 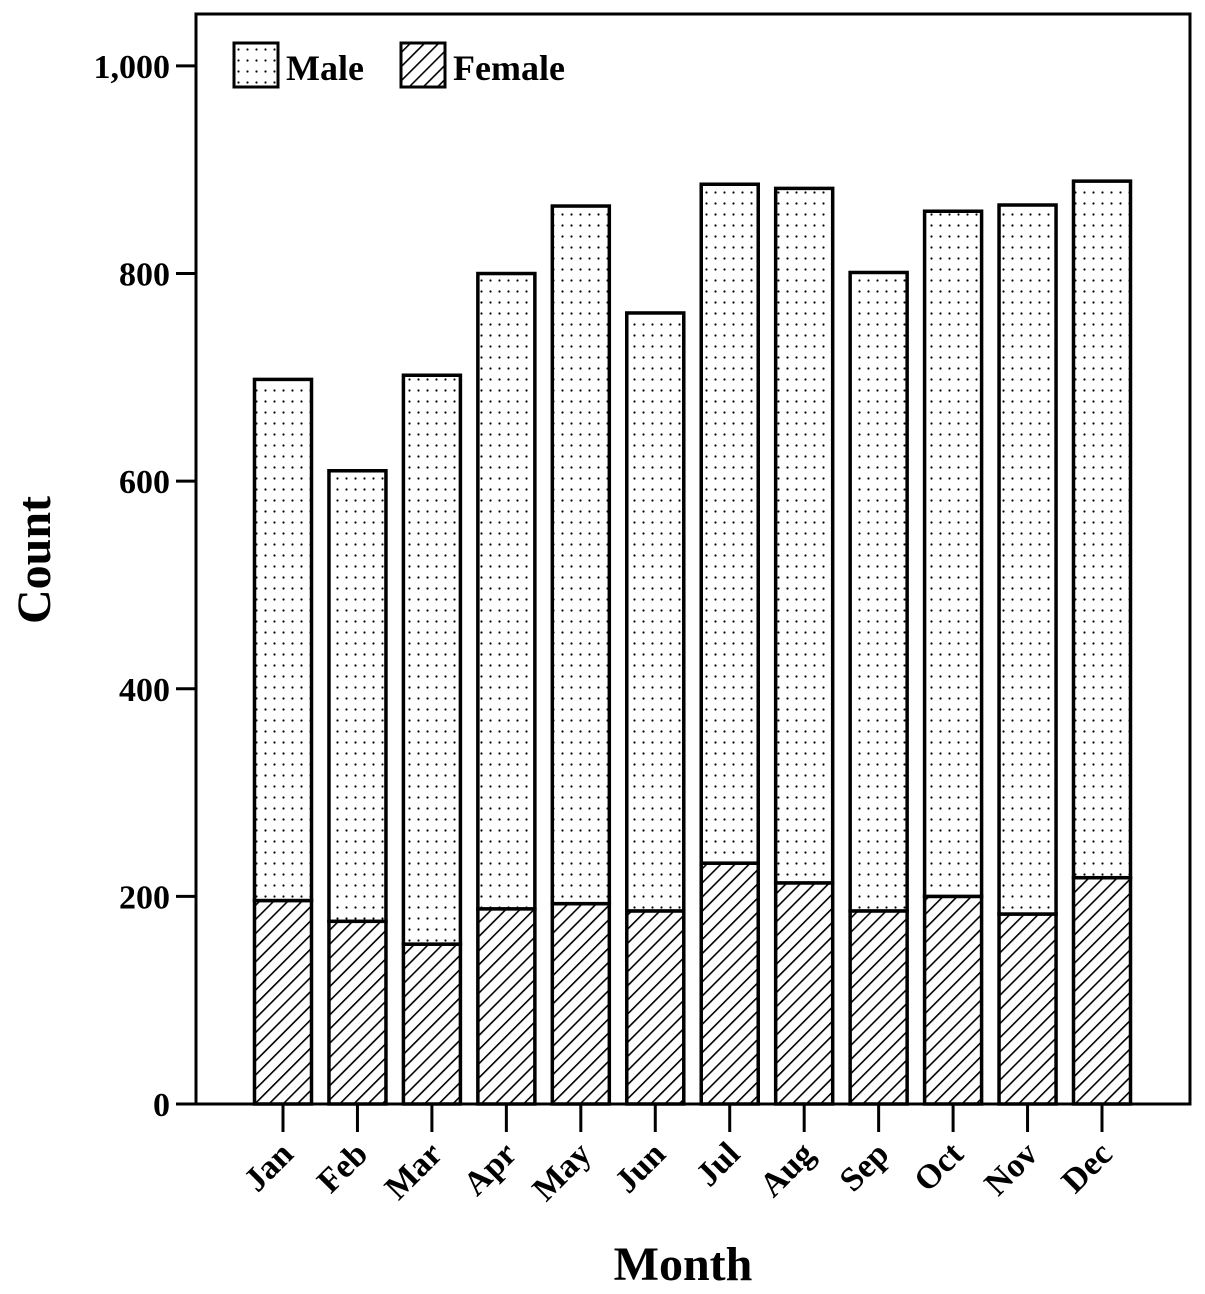 What do you see at coordinates (398, 65) in the screenshot?
I see `legend: Male Female` at bounding box center [398, 65].